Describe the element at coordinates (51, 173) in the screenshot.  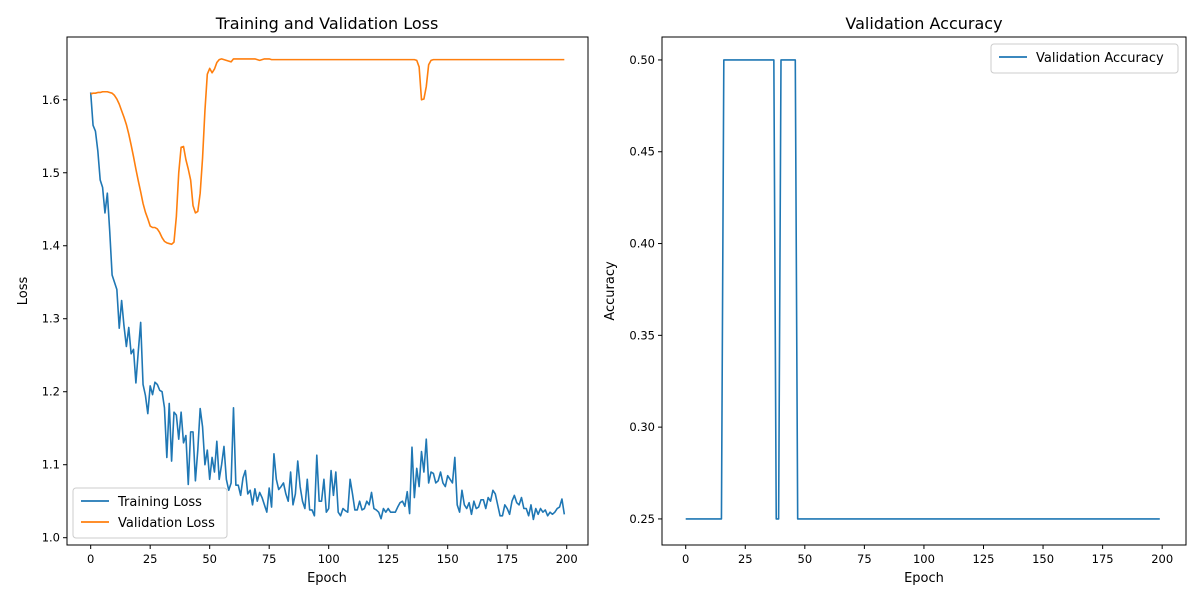
I see `y-tick-label: 1.5` at that location.